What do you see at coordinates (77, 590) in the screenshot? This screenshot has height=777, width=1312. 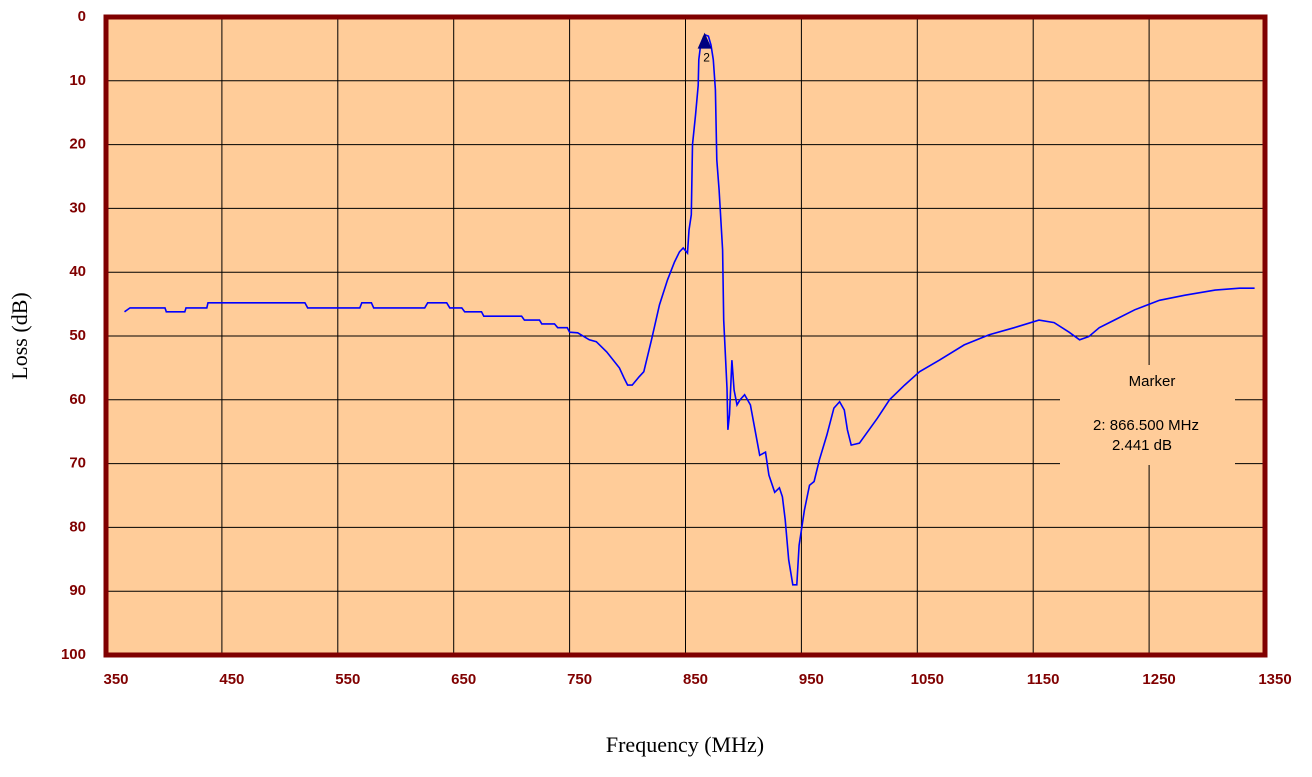 I see `y-tick-label: 90` at bounding box center [77, 590].